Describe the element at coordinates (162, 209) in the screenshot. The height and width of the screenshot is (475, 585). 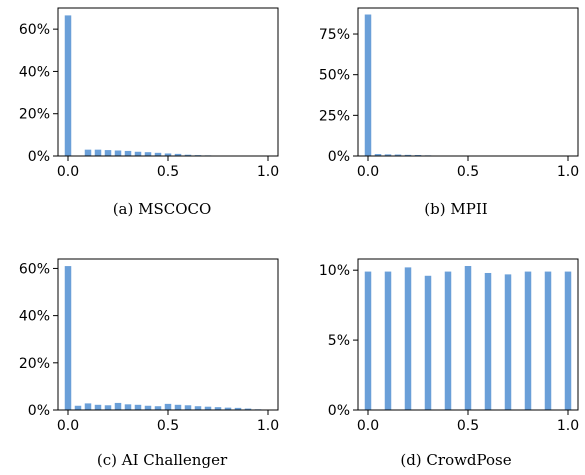
I see `caption-mscoco: (a) MSCOCO` at that location.